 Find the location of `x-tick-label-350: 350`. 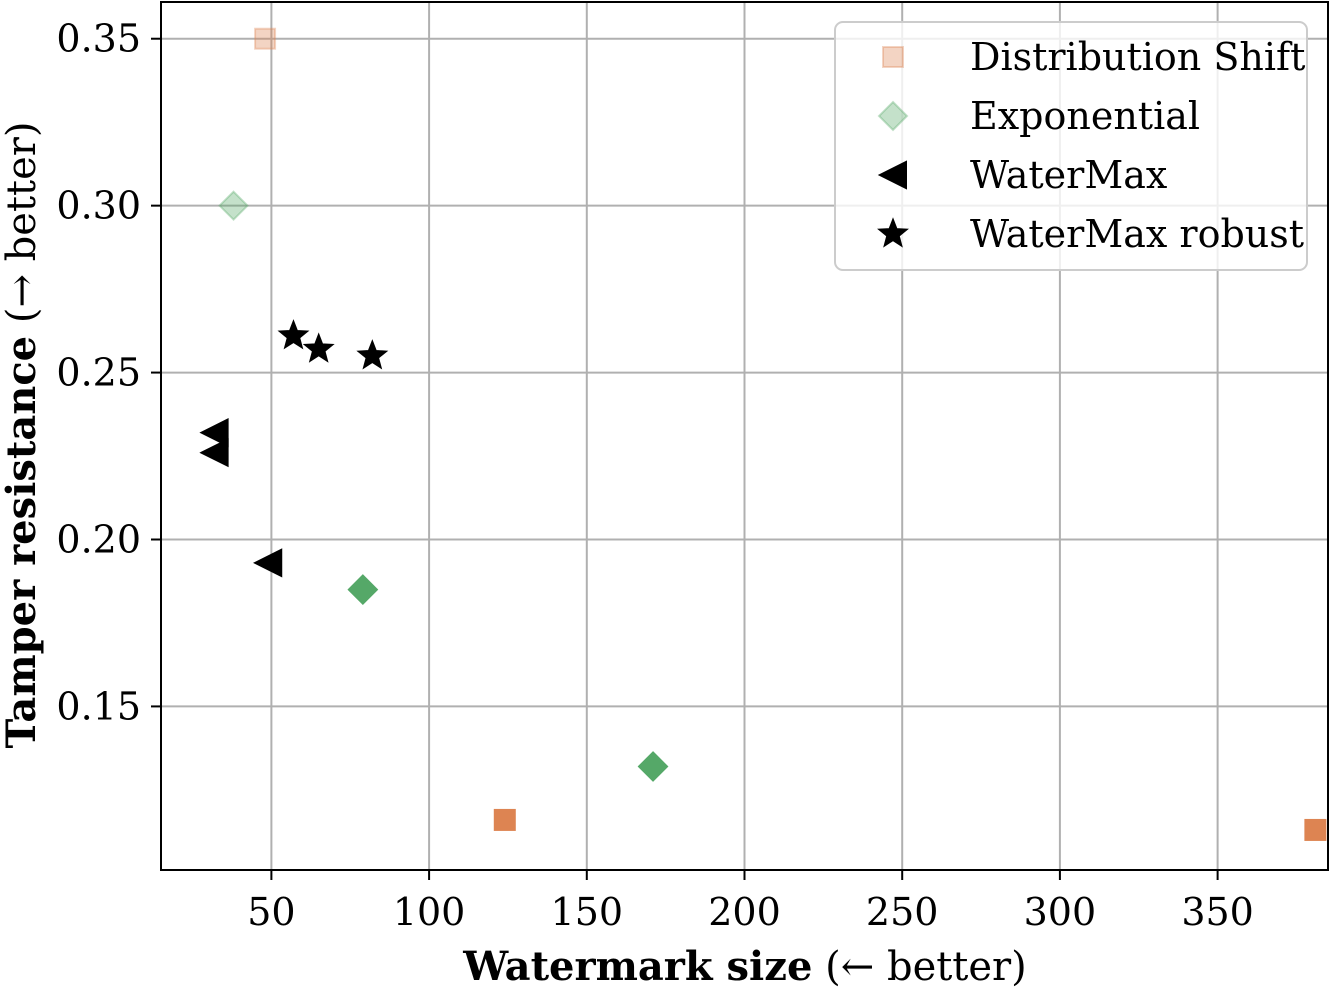

x-tick-label-350: 350 is located at coordinates (1217, 912).